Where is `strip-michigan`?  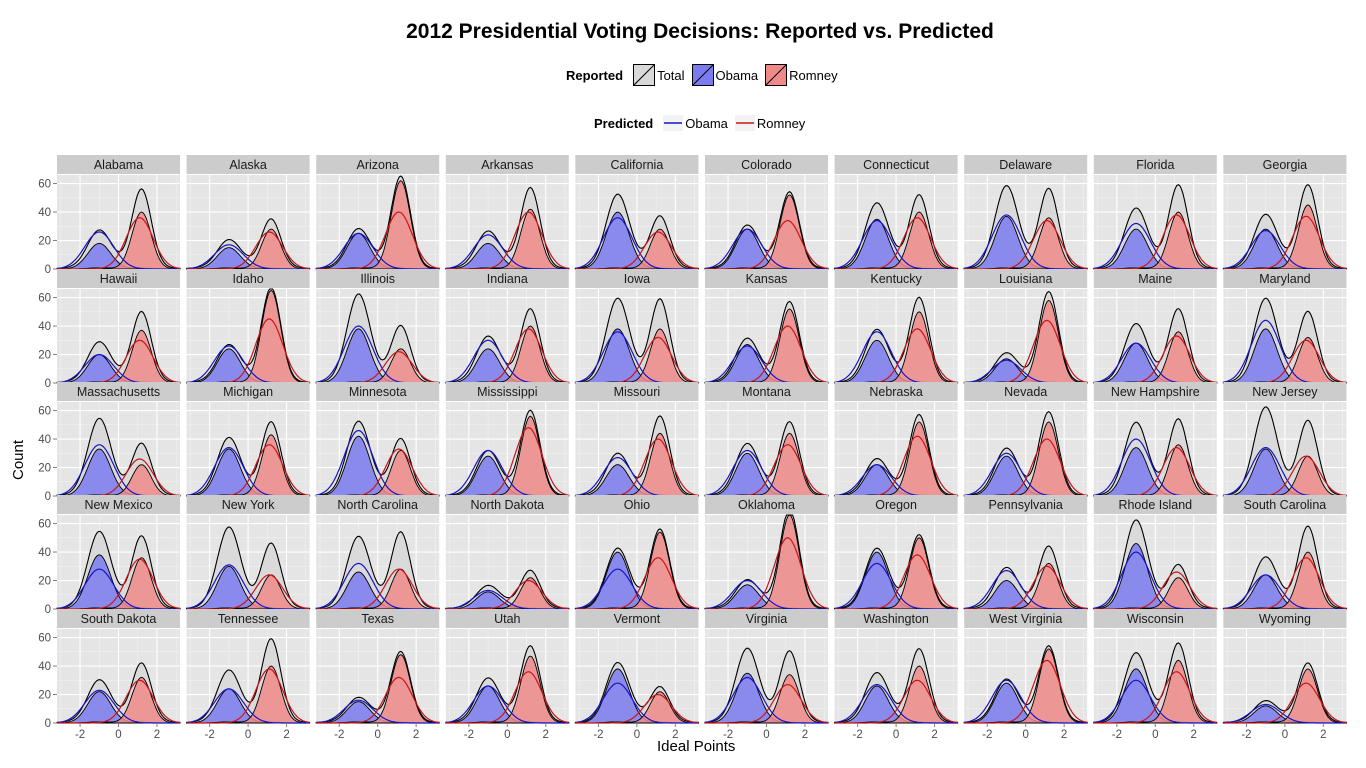
strip-michigan is located at coordinates (248, 391).